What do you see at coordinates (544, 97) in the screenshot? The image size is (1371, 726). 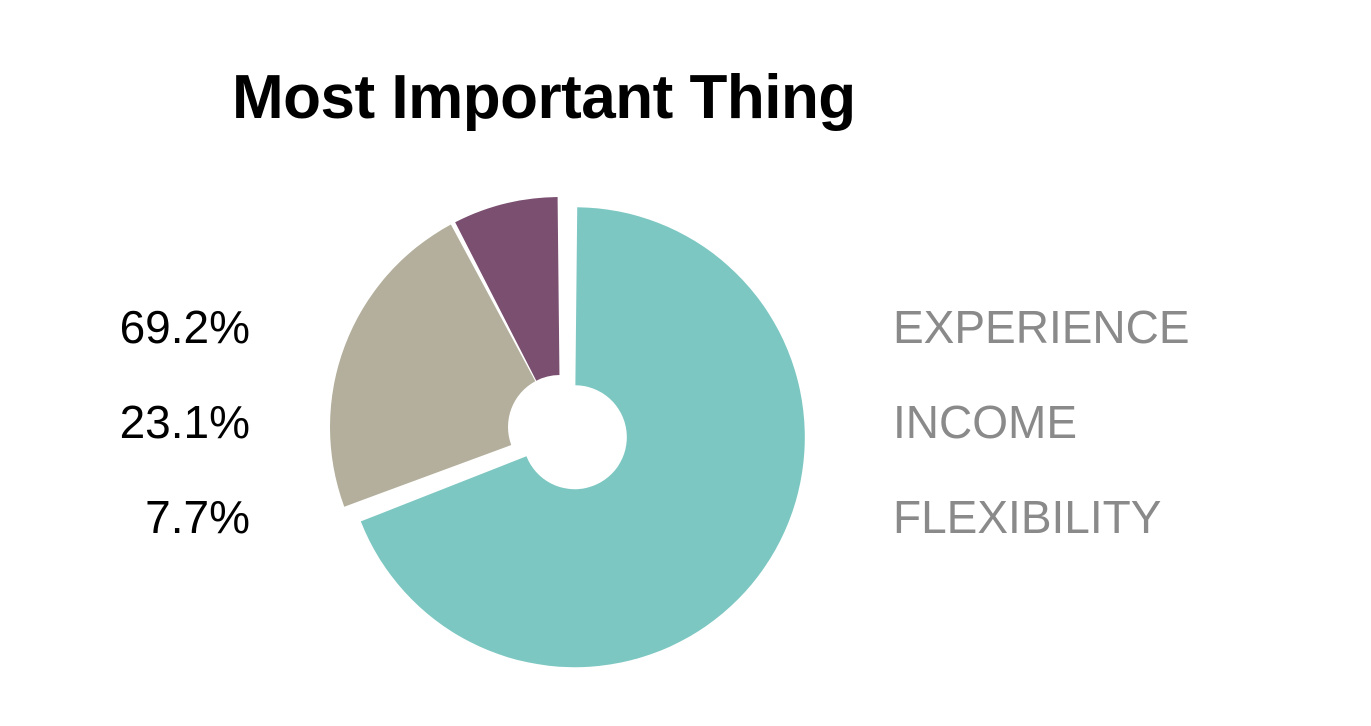 I see `chart-title: Most Important Thing` at bounding box center [544, 97].